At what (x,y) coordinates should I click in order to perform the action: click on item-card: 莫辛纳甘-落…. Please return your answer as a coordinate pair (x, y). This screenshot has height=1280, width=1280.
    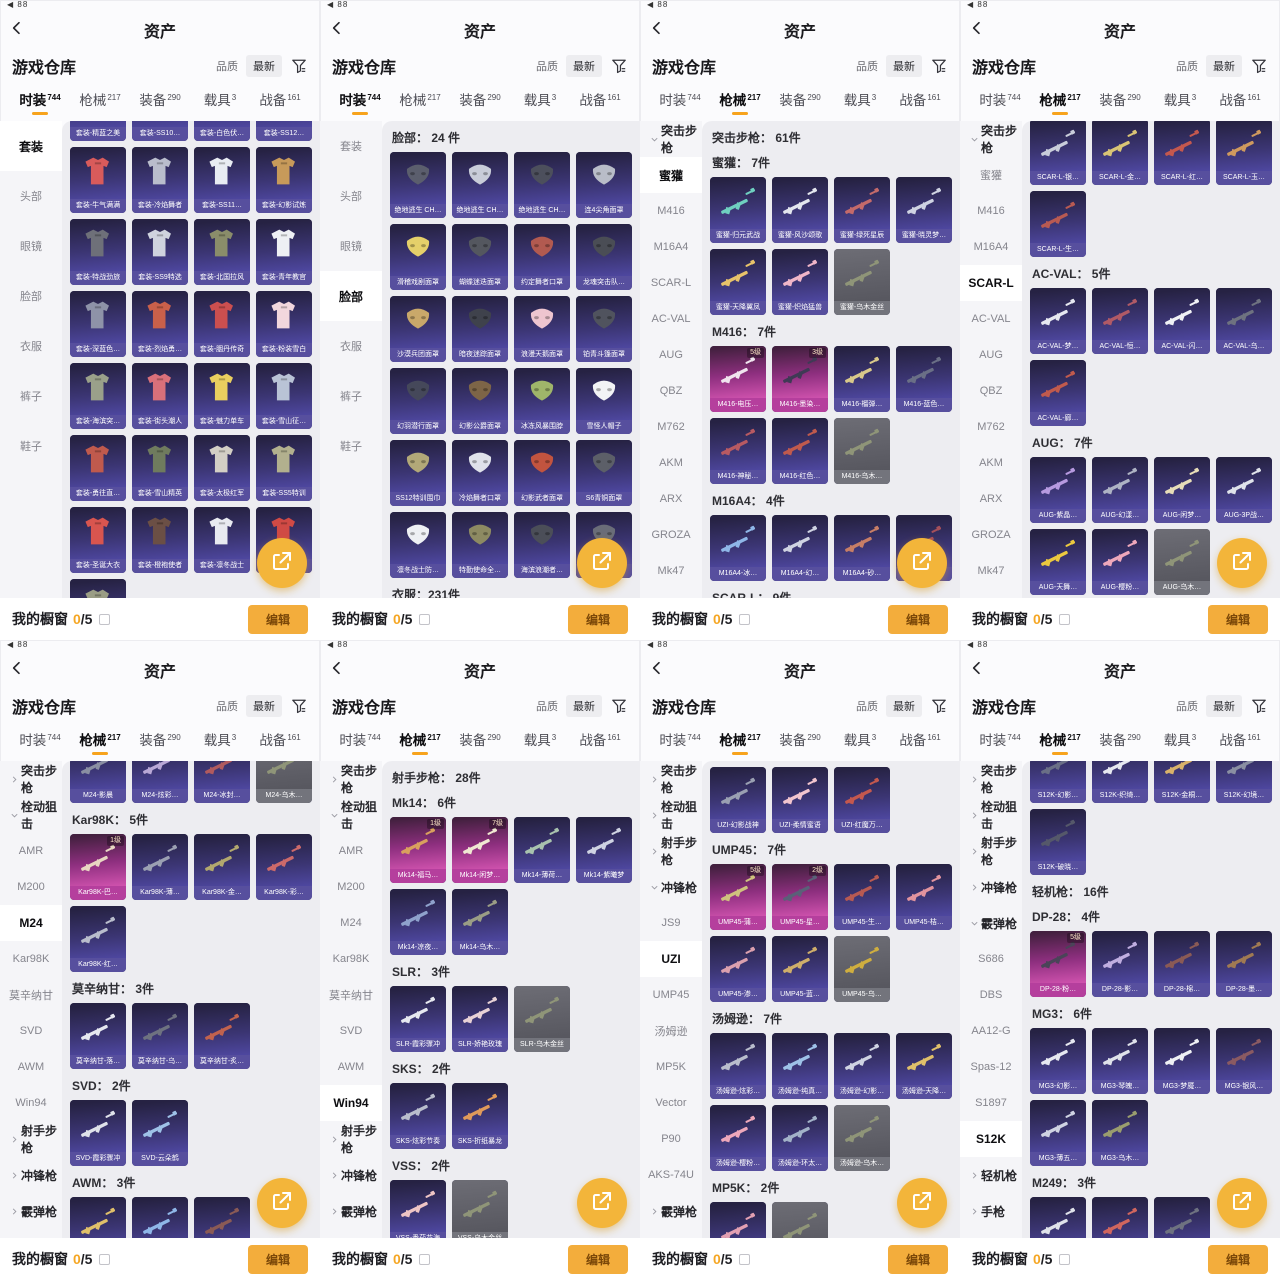
    Looking at the image, I should click on (98, 1036).